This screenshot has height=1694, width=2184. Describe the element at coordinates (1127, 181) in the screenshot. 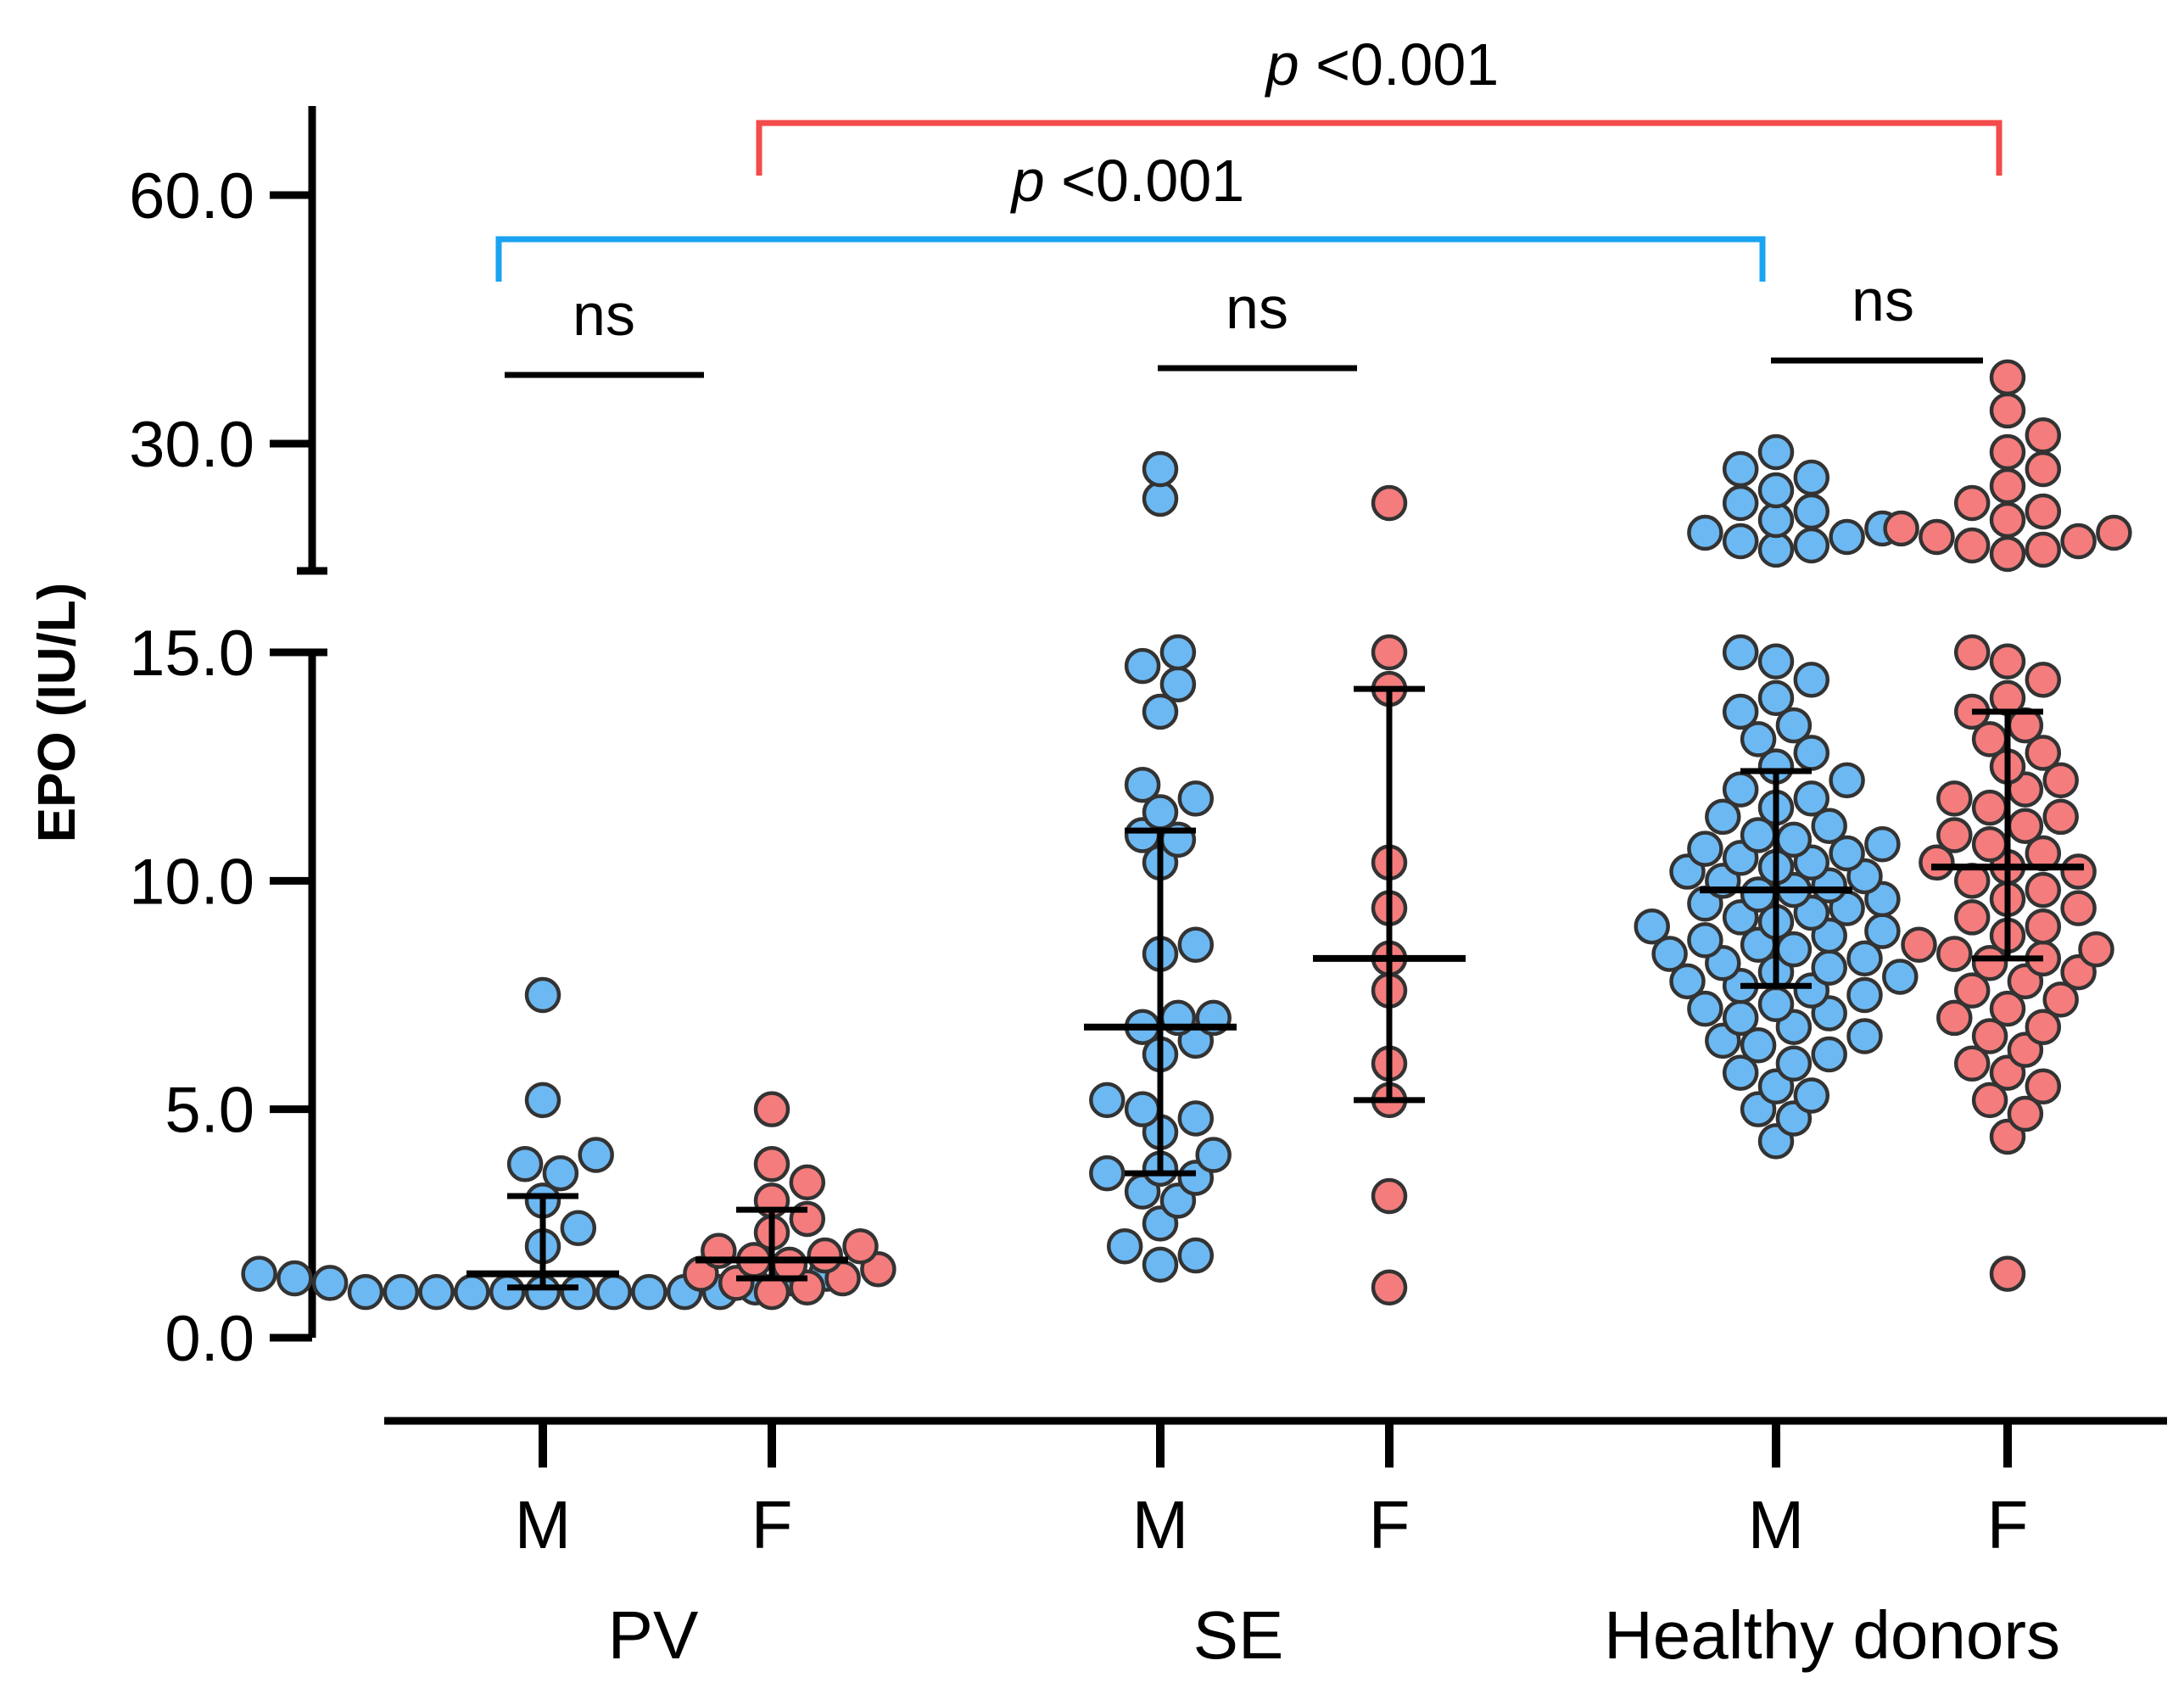

I see `blue-bracket-label: p <0.001` at that location.